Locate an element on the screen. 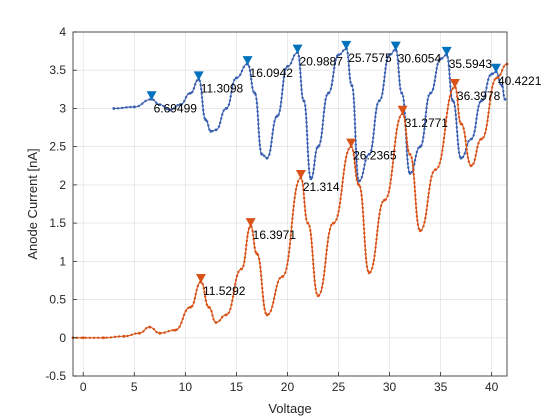 The height and width of the screenshot is (420, 560). peak-marker is located at coordinates (247, 61).